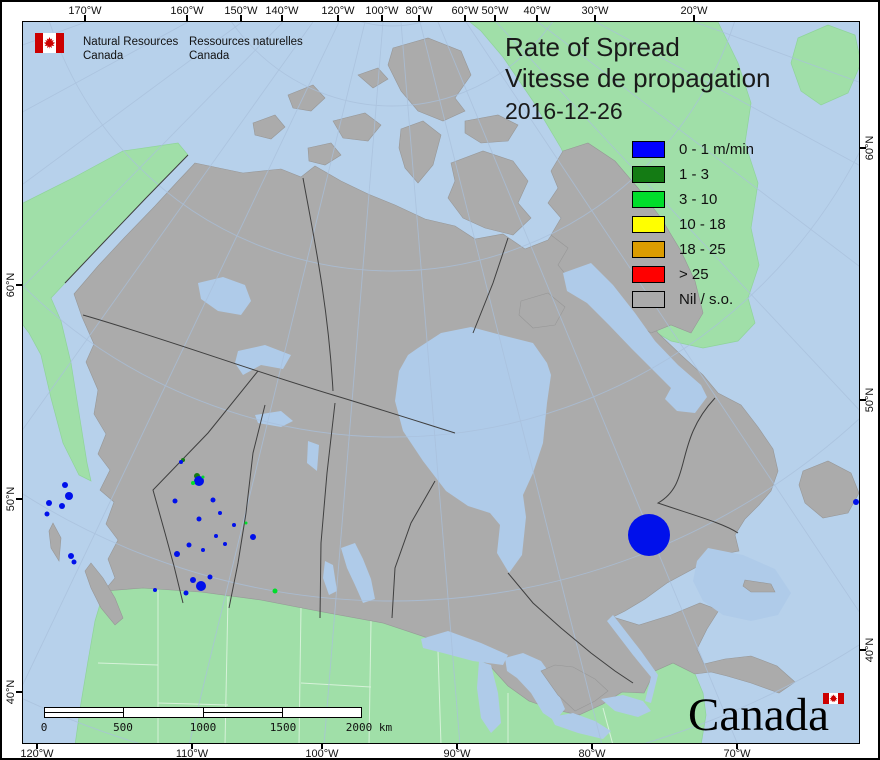 The image size is (880, 760). I want to click on alaska-land, so click(106, 312).